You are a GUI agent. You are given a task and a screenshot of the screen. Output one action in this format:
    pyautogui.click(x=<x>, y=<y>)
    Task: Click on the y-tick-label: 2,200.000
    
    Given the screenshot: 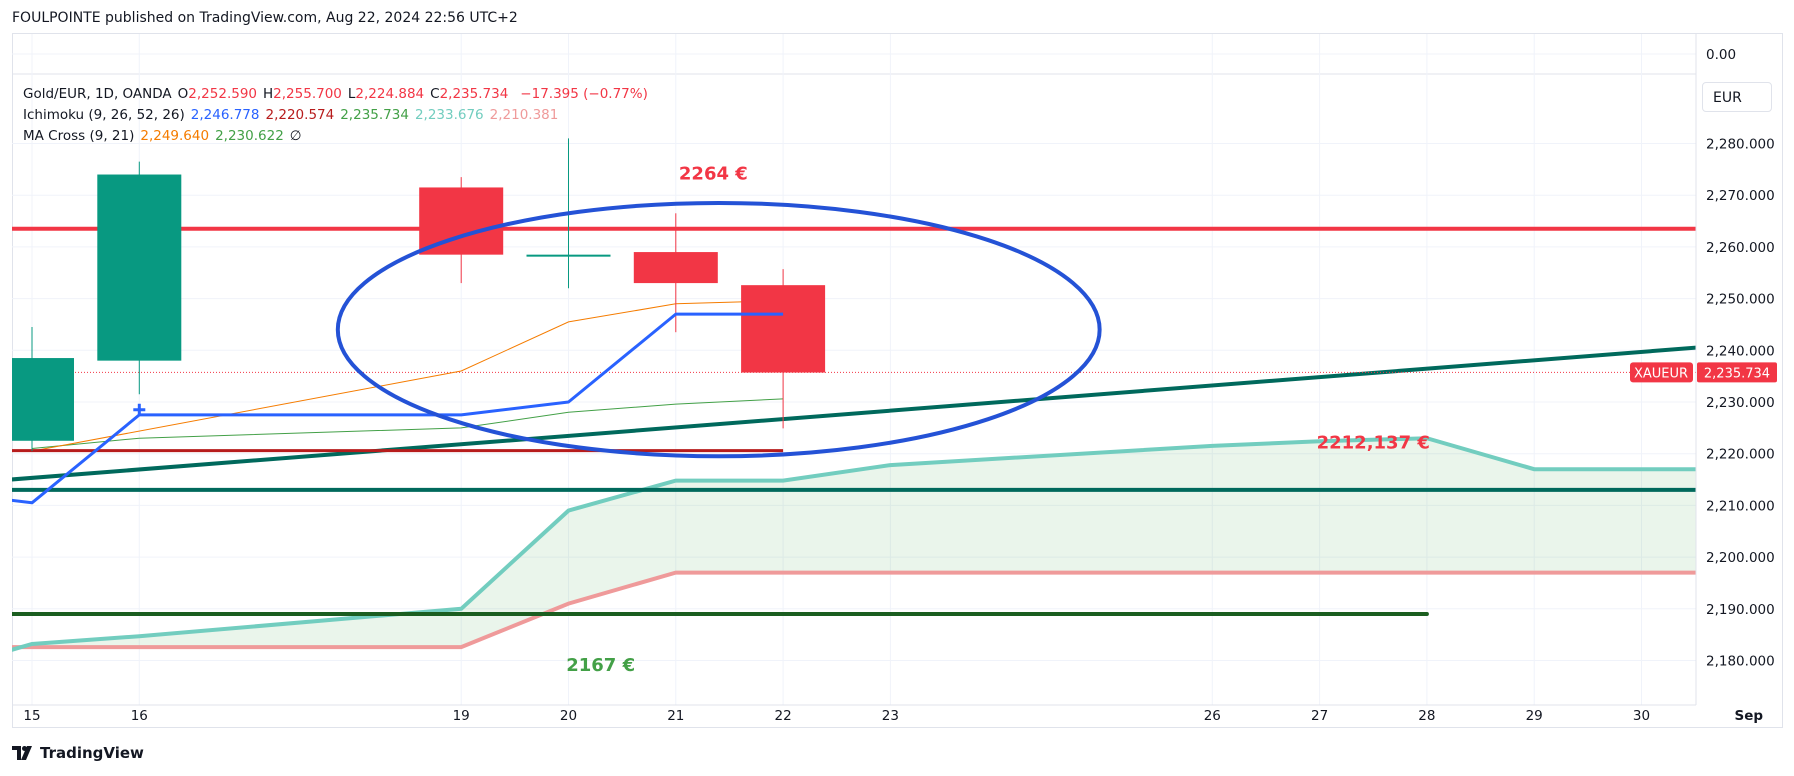 What is the action you would take?
    pyautogui.click(x=1740, y=558)
    